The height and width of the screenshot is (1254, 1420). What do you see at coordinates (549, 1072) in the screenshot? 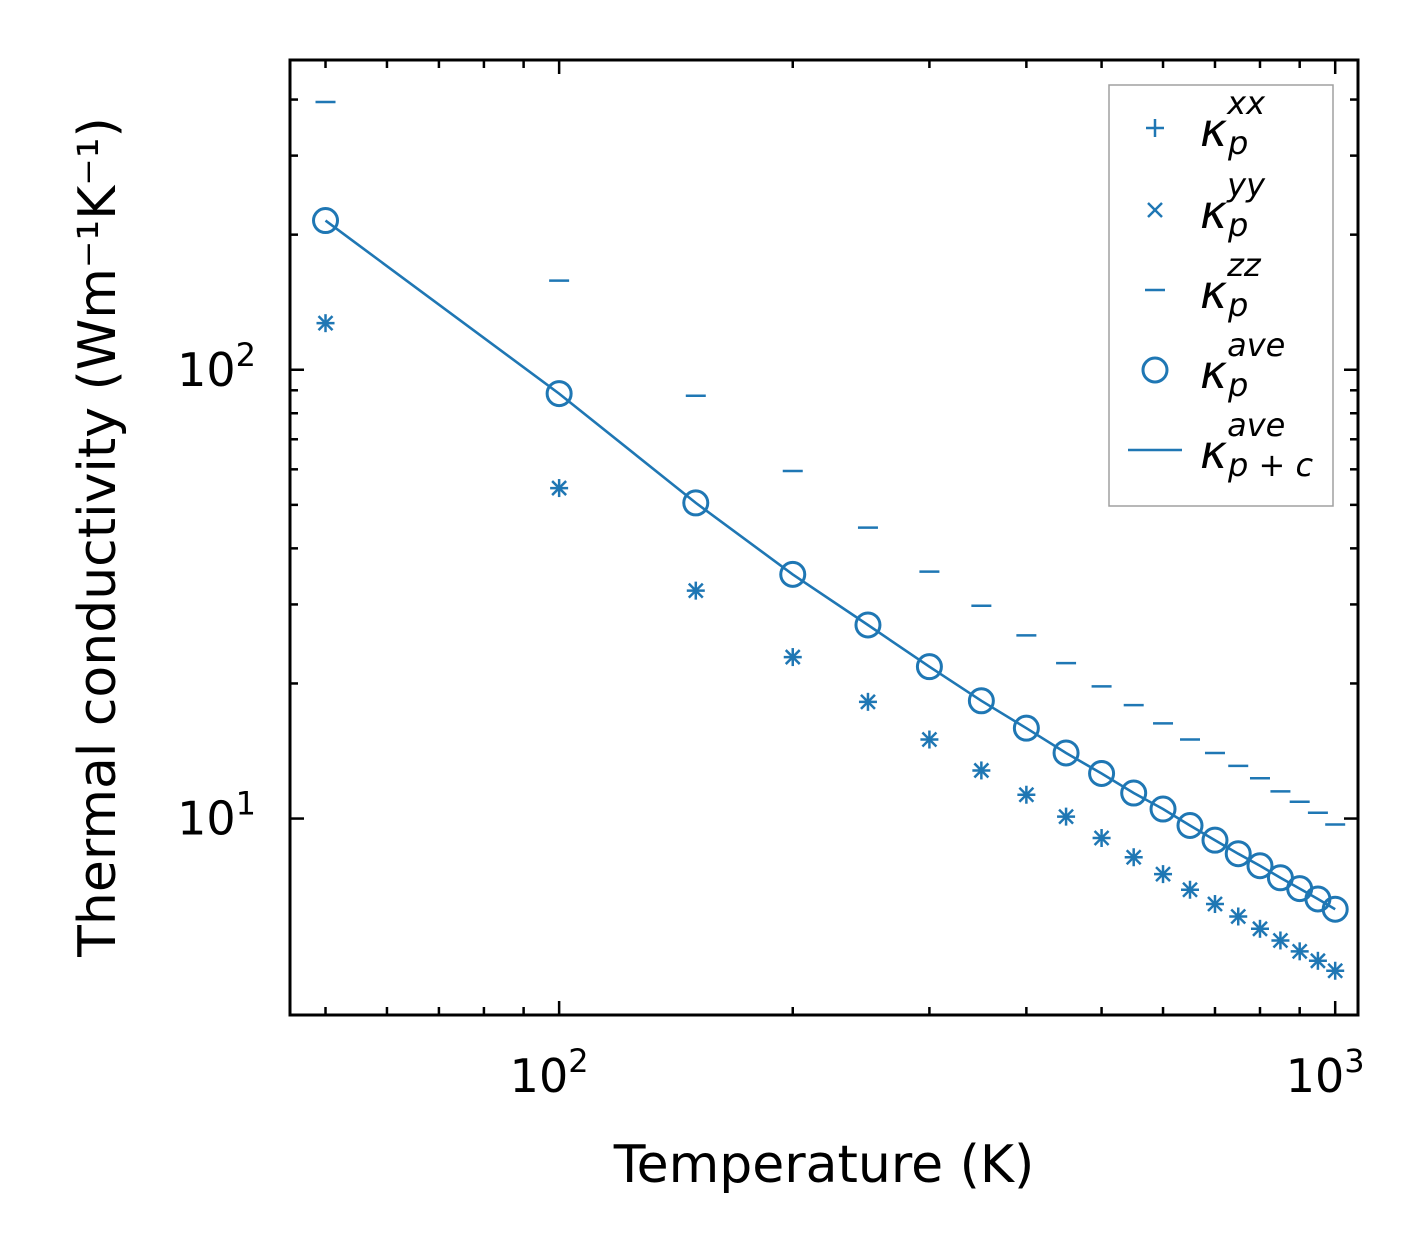
I see `x-tick-label: 10²` at bounding box center [549, 1072].